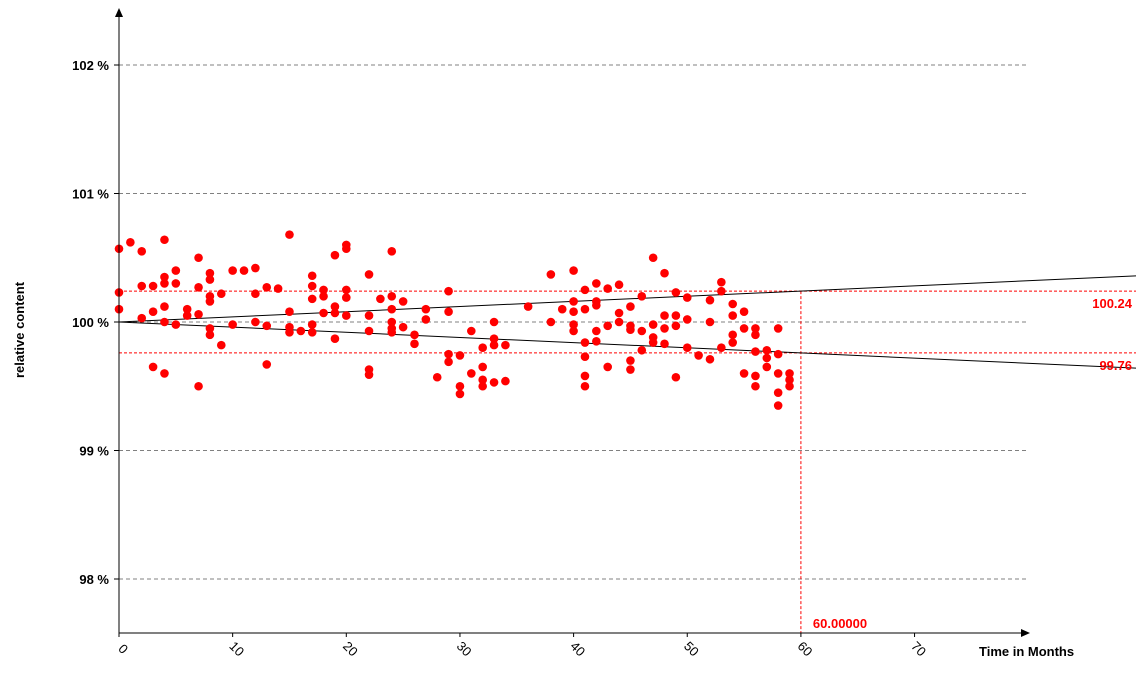 The width and height of the screenshot is (1136, 673). I want to click on x-tick-label: 30, so click(464, 648).